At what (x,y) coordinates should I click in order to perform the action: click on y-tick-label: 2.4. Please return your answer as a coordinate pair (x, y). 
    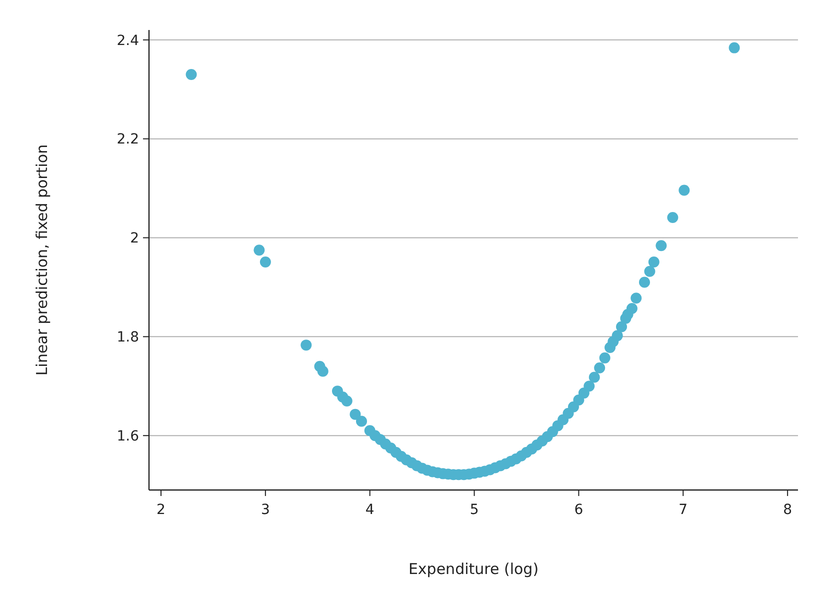
    Looking at the image, I should click on (128, 40).